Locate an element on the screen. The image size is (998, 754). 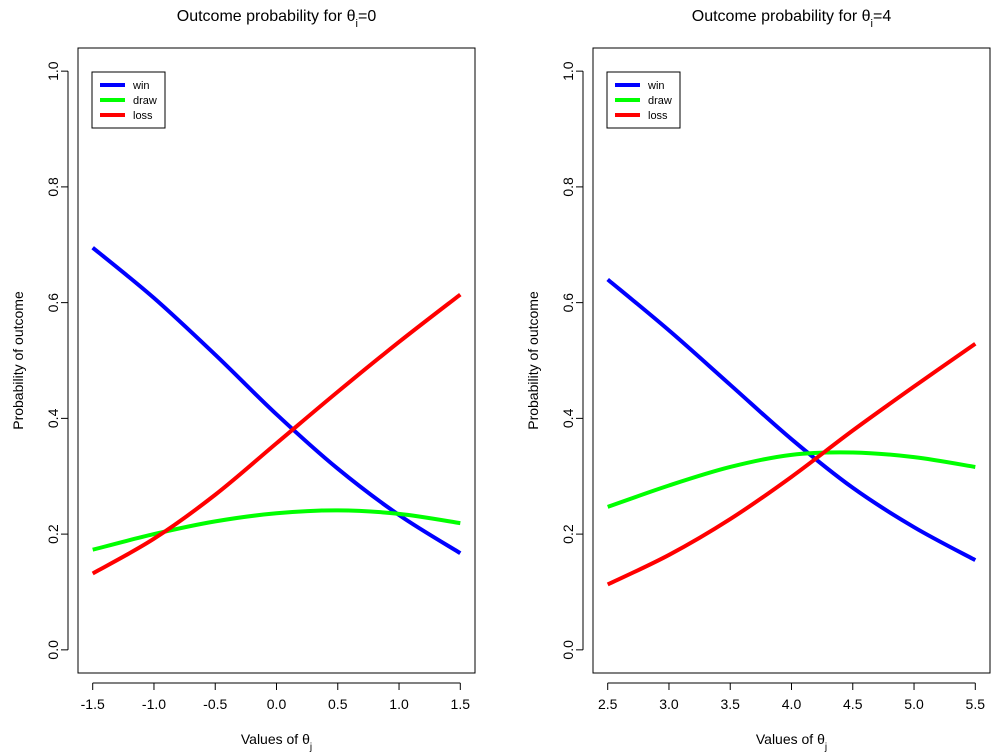
x-tick-label: 4.0 is located at coordinates (792, 704).